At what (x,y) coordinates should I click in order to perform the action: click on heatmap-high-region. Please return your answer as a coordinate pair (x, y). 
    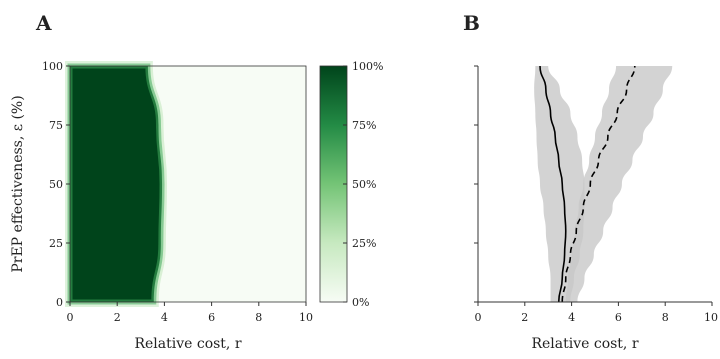
    Looking at the image, I should click on (116, 184).